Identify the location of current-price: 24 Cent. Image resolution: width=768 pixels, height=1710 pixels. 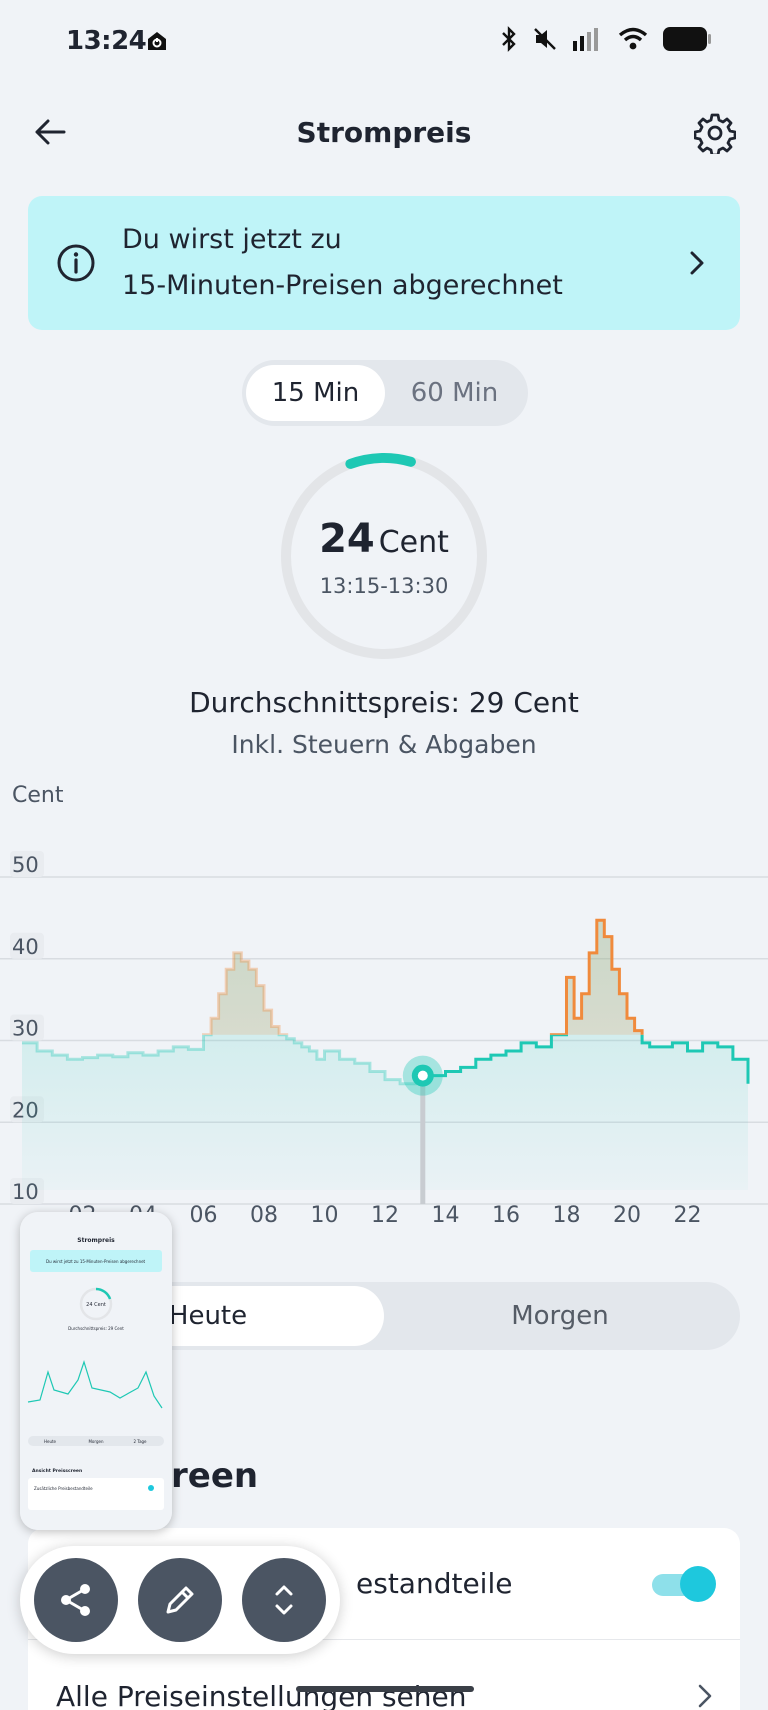
(384, 539).